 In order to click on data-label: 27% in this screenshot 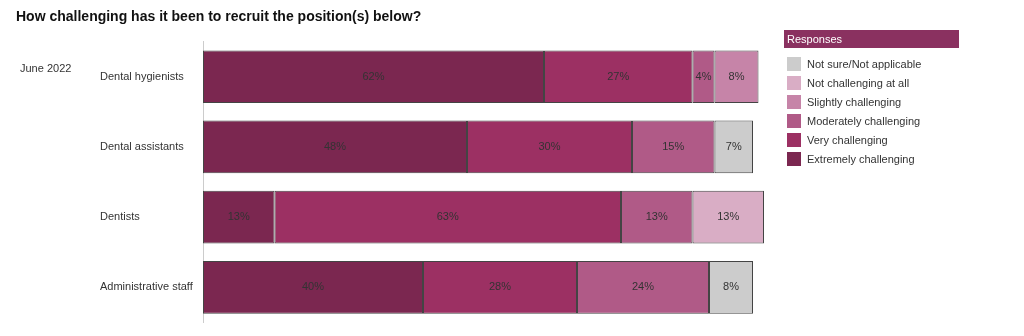, I will do `click(618, 75)`.